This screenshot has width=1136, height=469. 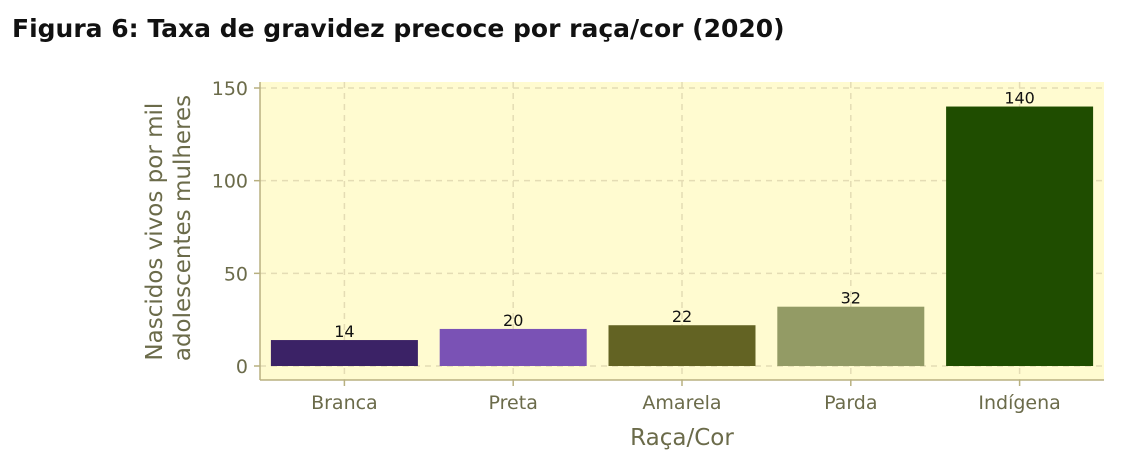 I want to click on x-axis-title: Raça/Cor, so click(x=682, y=438).